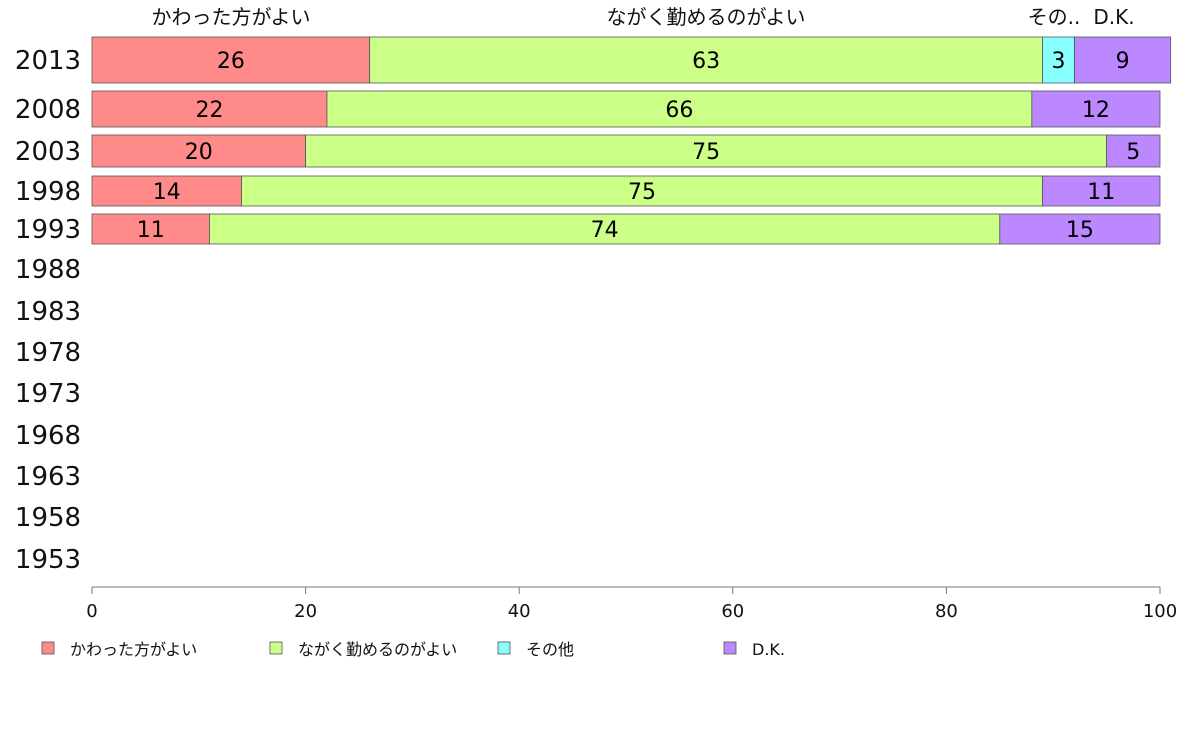 The width and height of the screenshot is (1188, 736). I want to click on bar-value-label: 12, so click(1096, 110).